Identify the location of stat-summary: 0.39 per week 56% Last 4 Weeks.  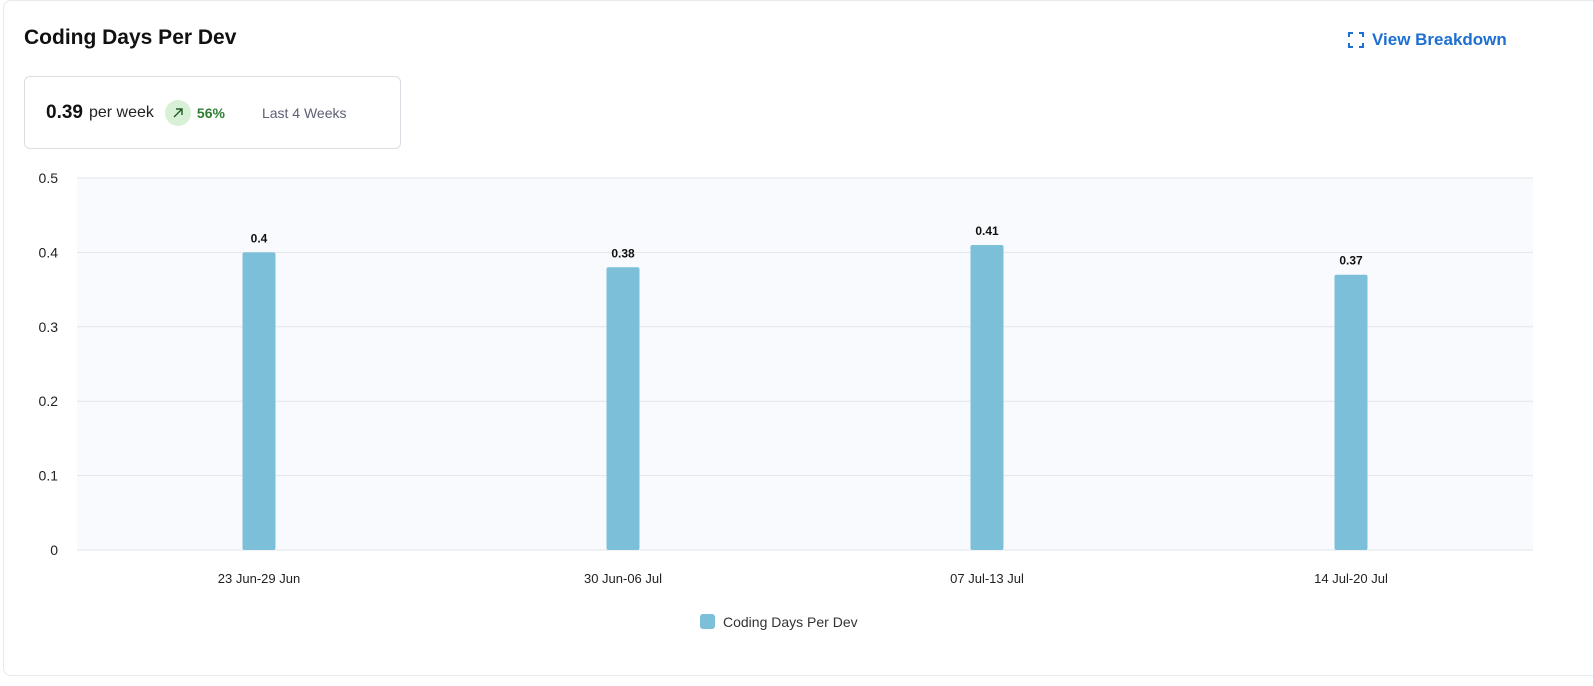
(212, 112).